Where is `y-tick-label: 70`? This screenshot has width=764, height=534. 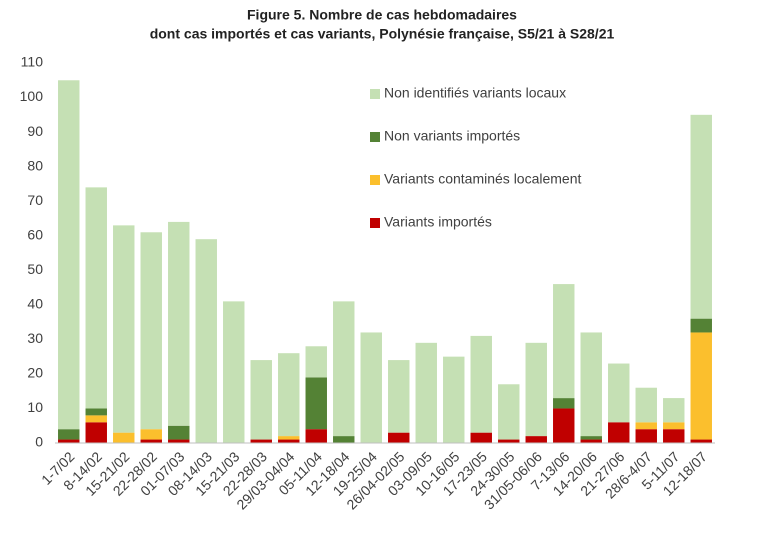
y-tick-label: 70 is located at coordinates (35, 200).